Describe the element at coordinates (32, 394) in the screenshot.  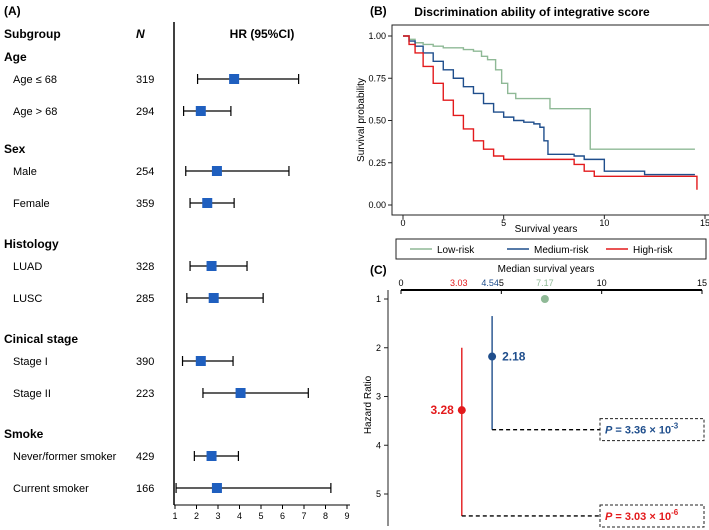
I see `forest-row-label: Stage II` at that location.